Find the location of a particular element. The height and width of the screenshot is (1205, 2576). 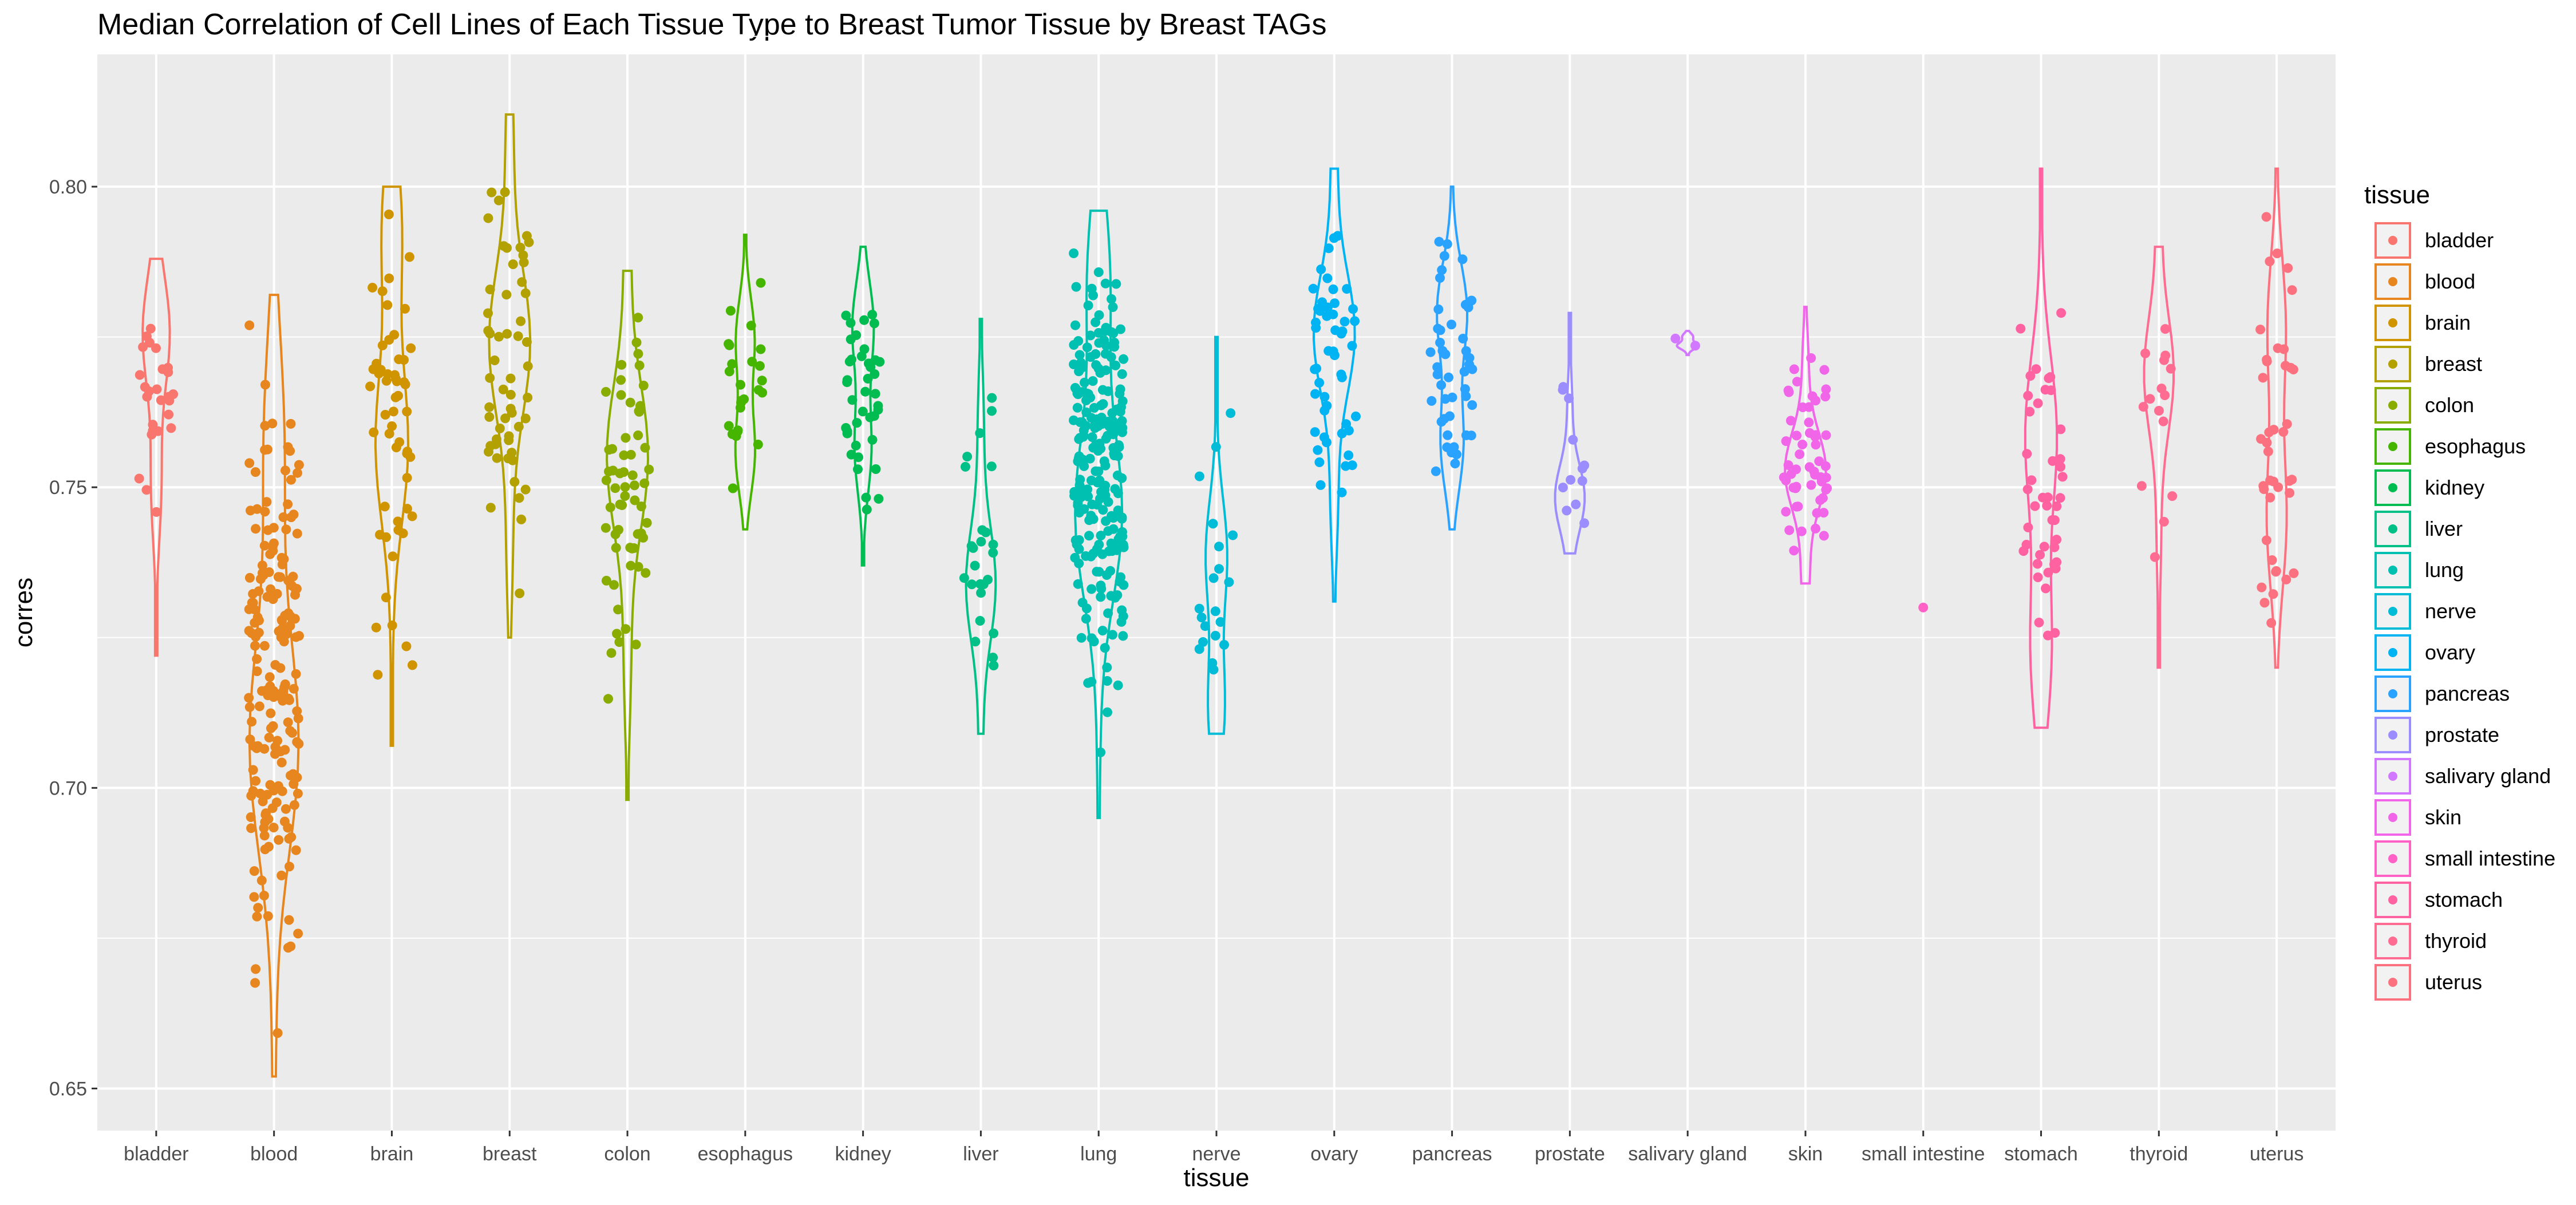

legend-key-ovary is located at coordinates (2392, 652).